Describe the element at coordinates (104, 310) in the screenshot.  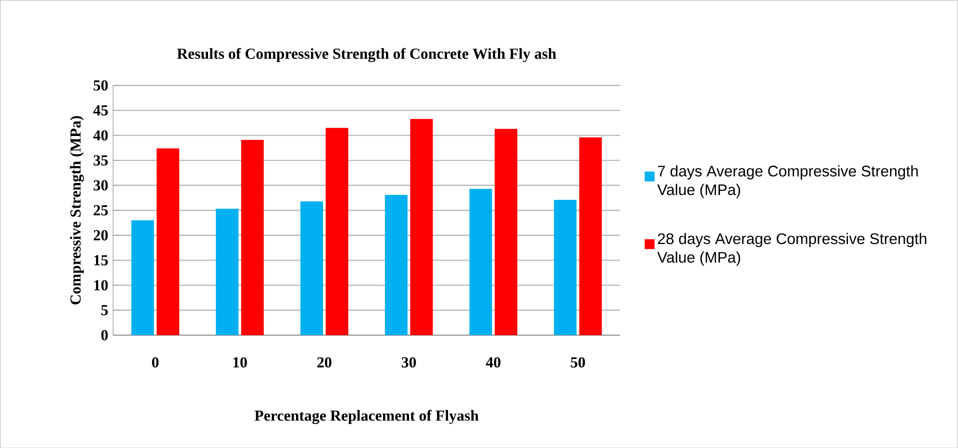
I see `y-tick-label: 5` at that location.